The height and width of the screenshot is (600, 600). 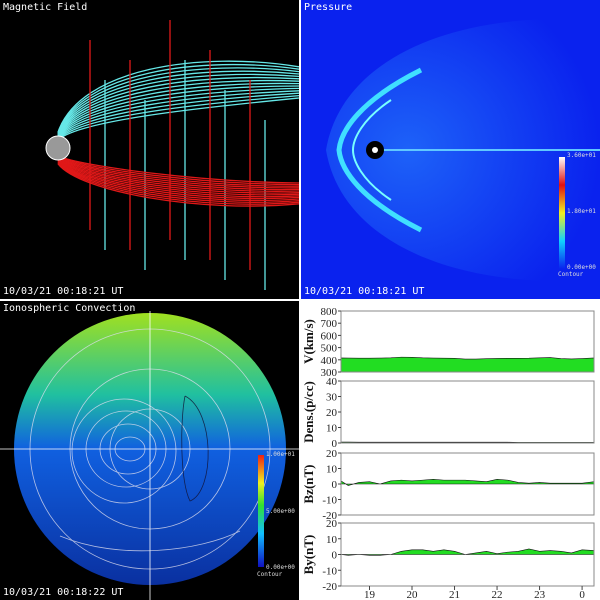 What do you see at coordinates (329, 349) in the screenshot?
I see `y-tick-label: 500` at bounding box center [329, 349].